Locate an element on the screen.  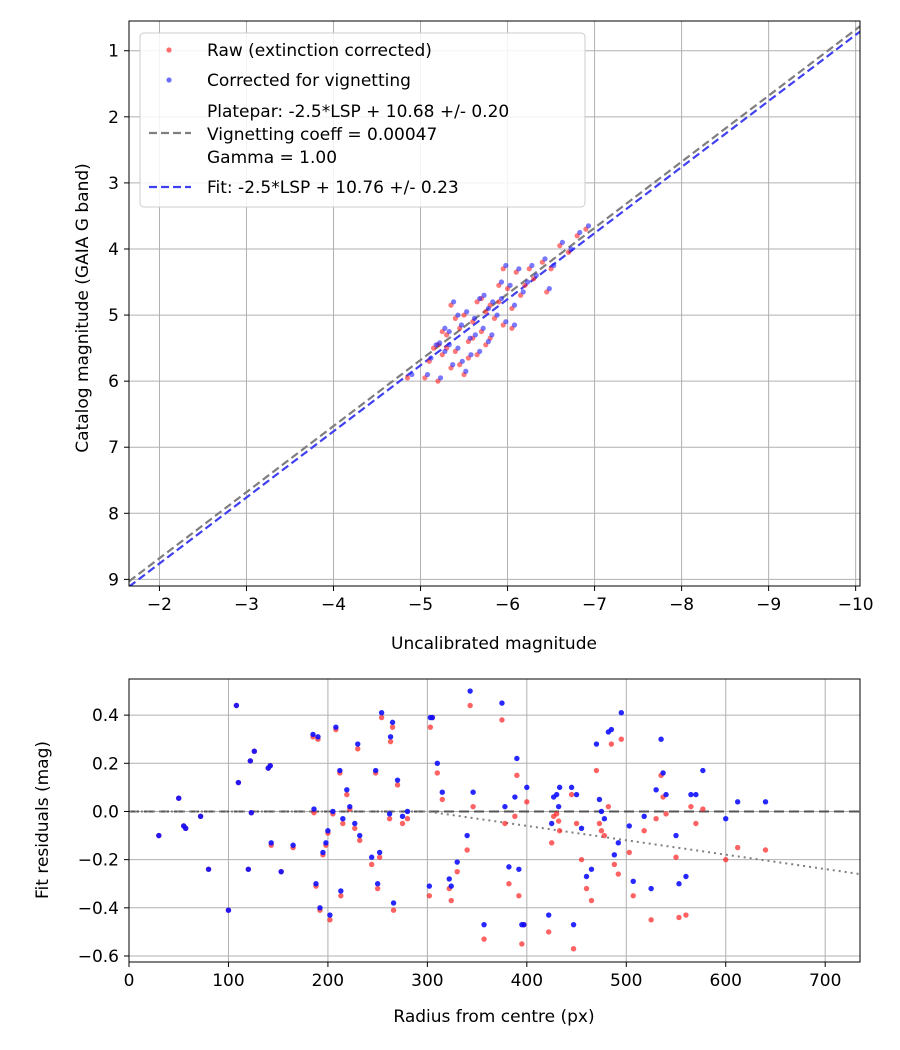
x-axis-label: Radius from centre (px) is located at coordinates (493, 1017).